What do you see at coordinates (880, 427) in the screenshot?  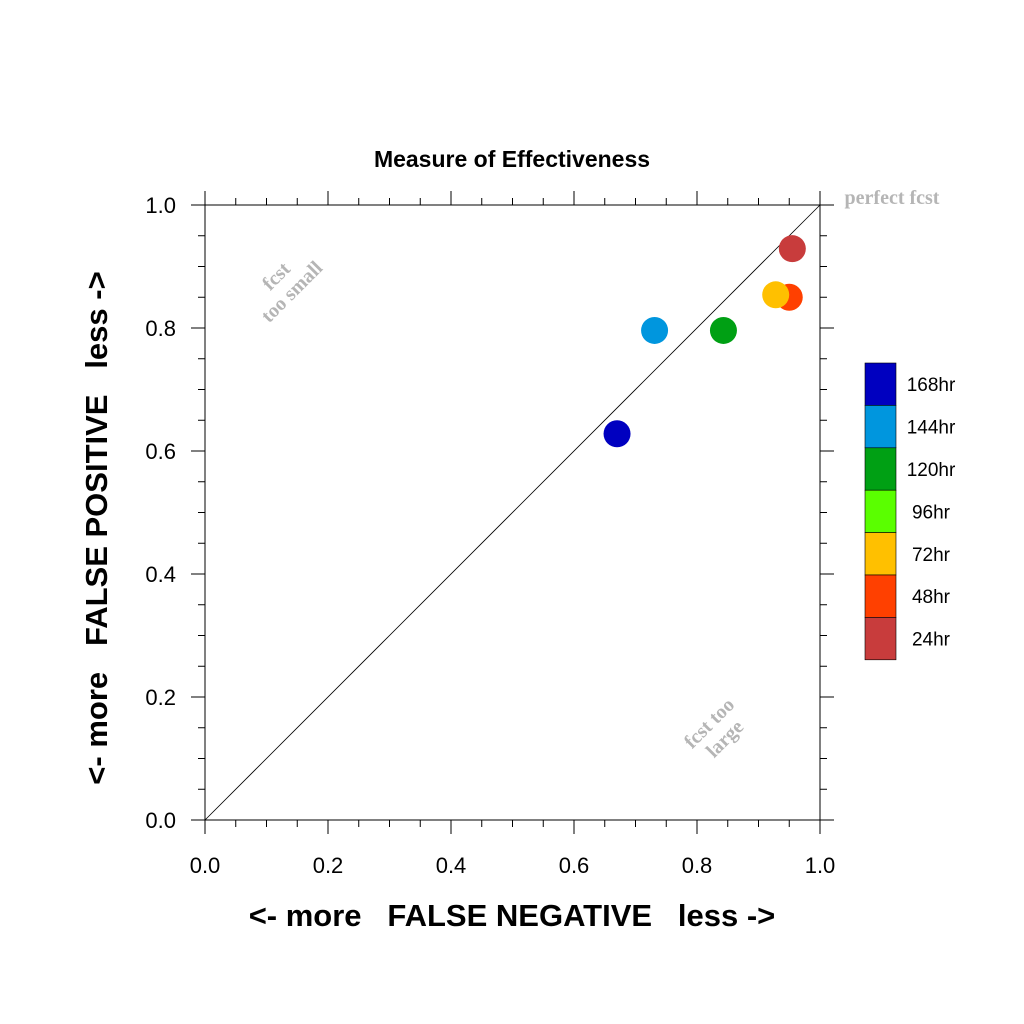 I see `legend-swatch-144hr` at bounding box center [880, 427].